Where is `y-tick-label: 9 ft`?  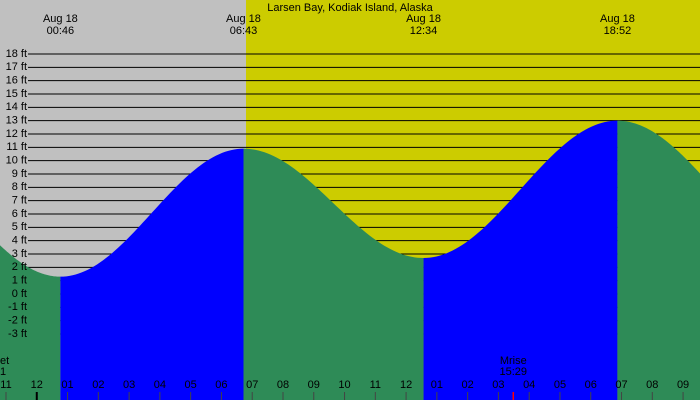 y-tick-label: 9 ft is located at coordinates (19, 174).